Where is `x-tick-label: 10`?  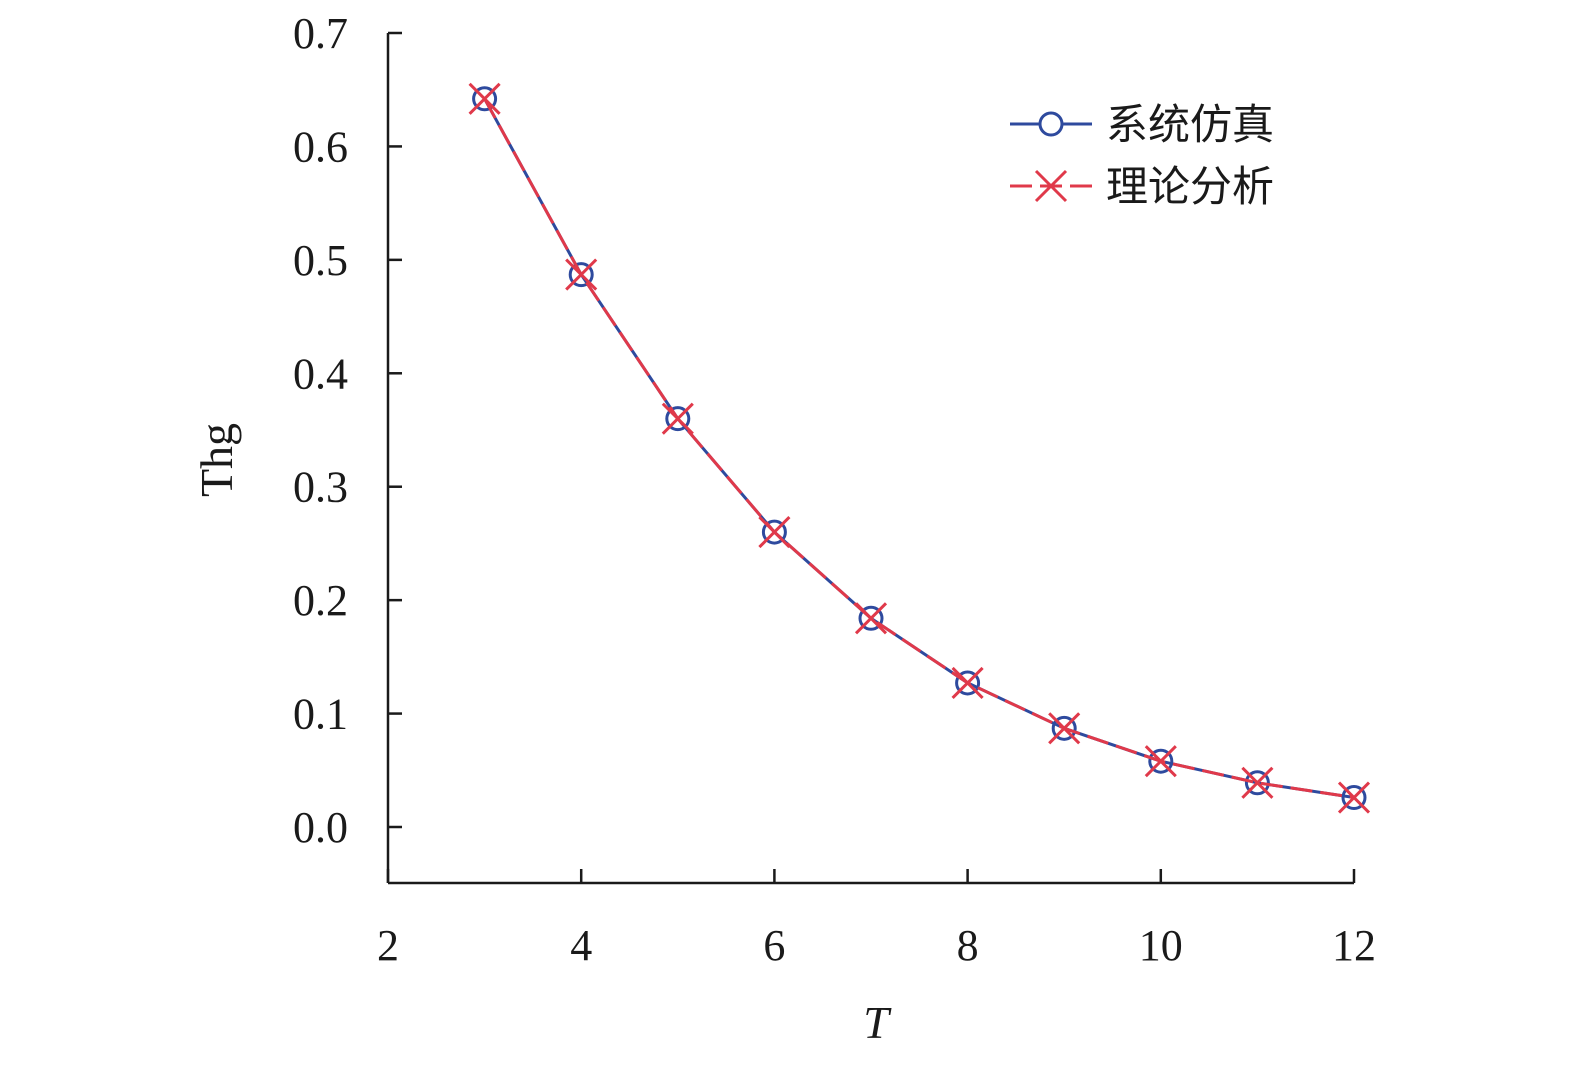
x-tick-label: 10 is located at coordinates (1161, 945).